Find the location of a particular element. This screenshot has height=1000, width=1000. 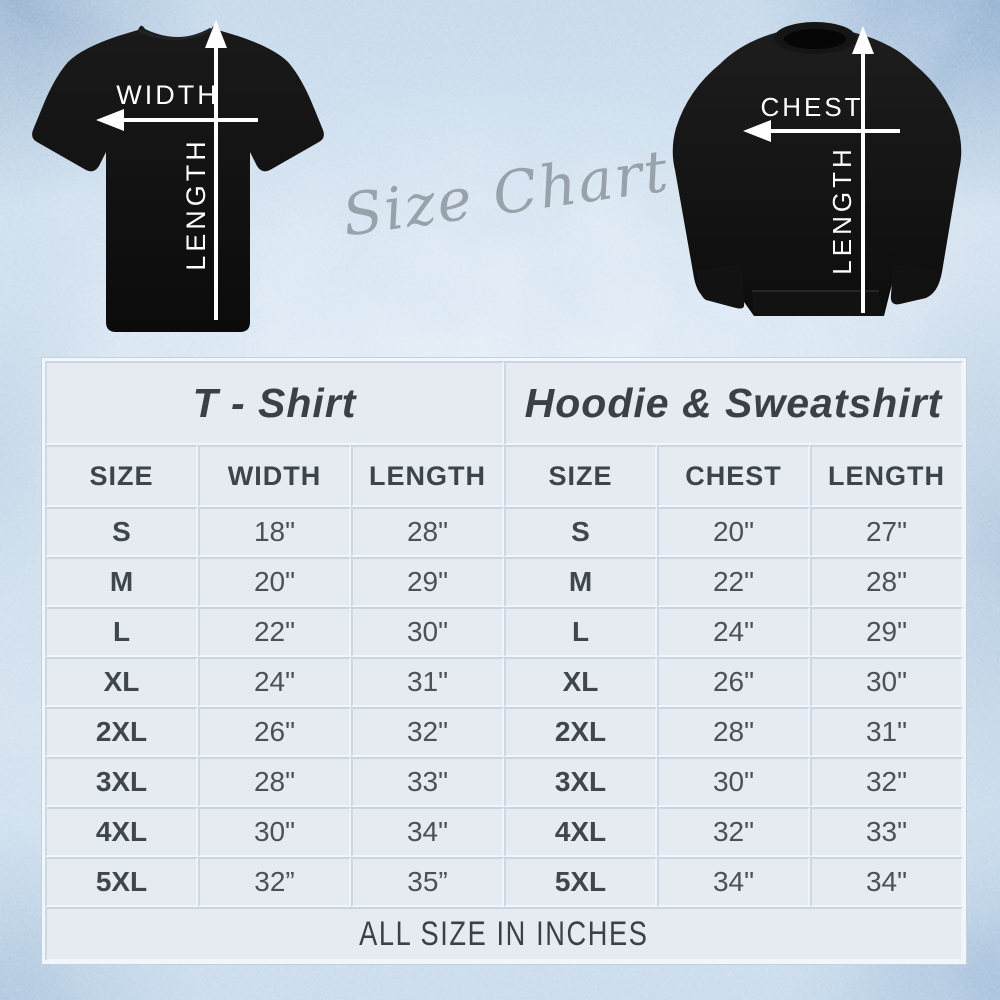

hoodie-col-length: LENGTH is located at coordinates (886, 476).